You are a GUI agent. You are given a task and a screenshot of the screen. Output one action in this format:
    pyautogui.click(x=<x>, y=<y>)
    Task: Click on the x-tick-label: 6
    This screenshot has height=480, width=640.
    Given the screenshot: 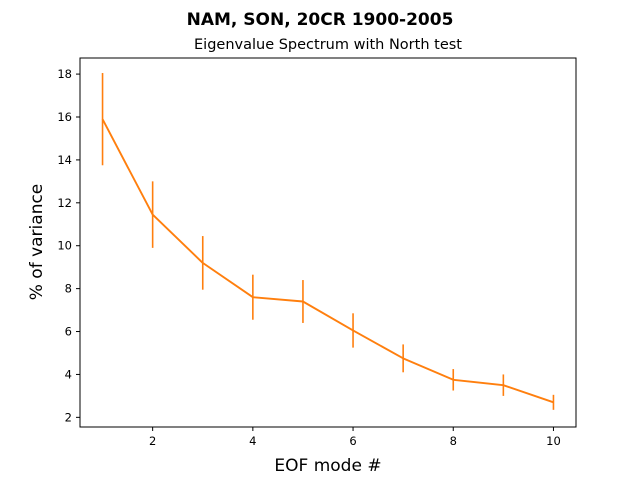 What is the action you would take?
    pyautogui.click(x=352, y=441)
    